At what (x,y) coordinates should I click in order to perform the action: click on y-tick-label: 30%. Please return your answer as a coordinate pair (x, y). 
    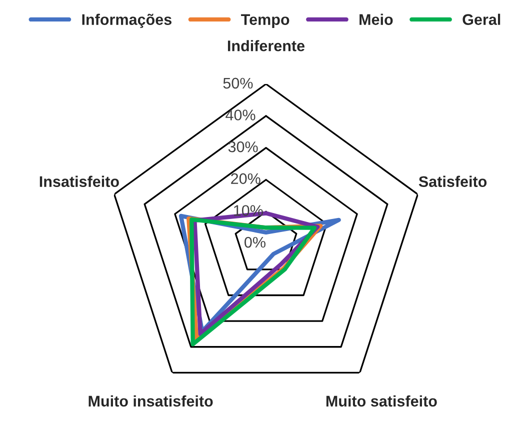
    Looking at the image, I should click on (243, 146).